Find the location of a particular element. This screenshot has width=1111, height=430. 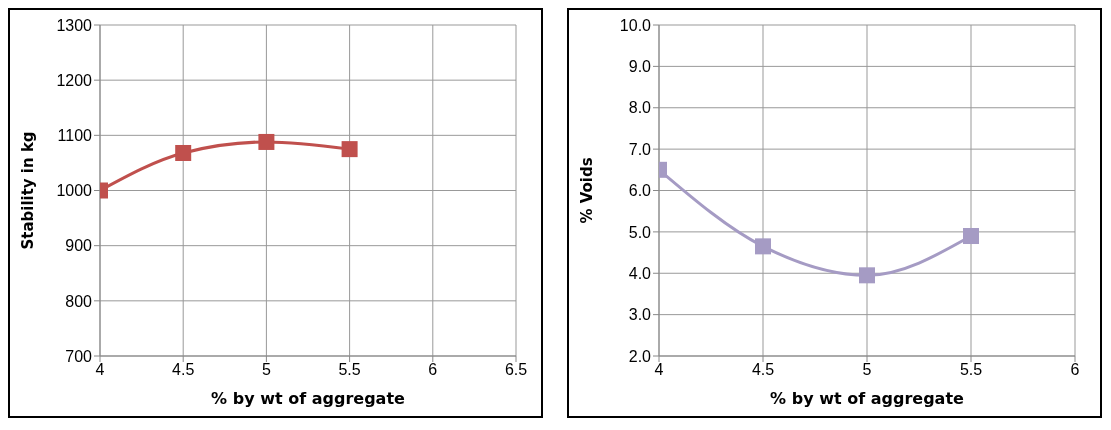

y-tick-label: 1000 is located at coordinates (74, 191).